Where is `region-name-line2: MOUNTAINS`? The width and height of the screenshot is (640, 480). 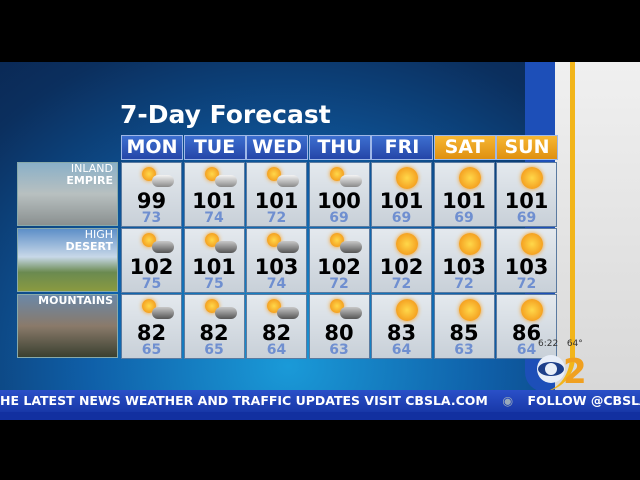
region-name-line2: MOUNTAINS is located at coordinates (75, 300).